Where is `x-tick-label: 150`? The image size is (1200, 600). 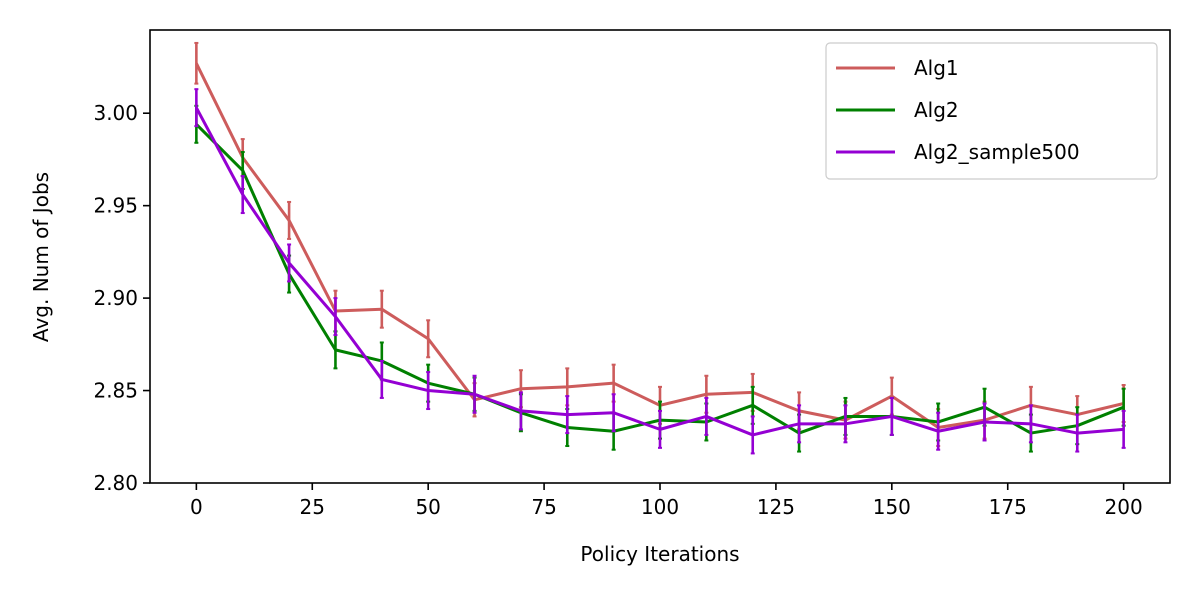
x-tick-label: 150 is located at coordinates (892, 507).